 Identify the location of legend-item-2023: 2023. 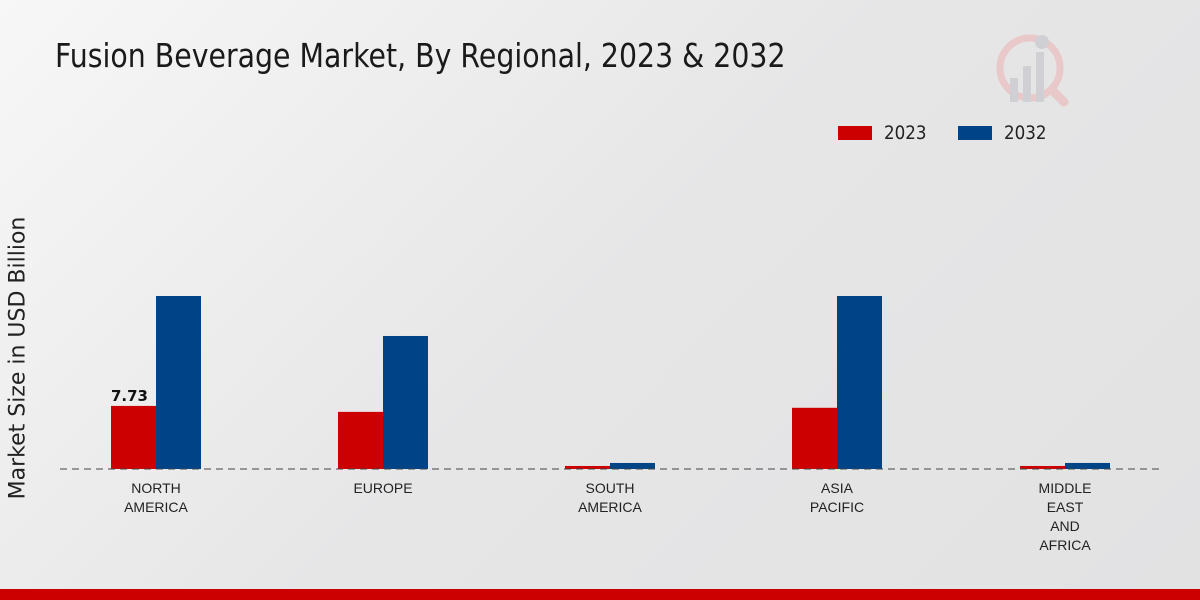
(885, 133).